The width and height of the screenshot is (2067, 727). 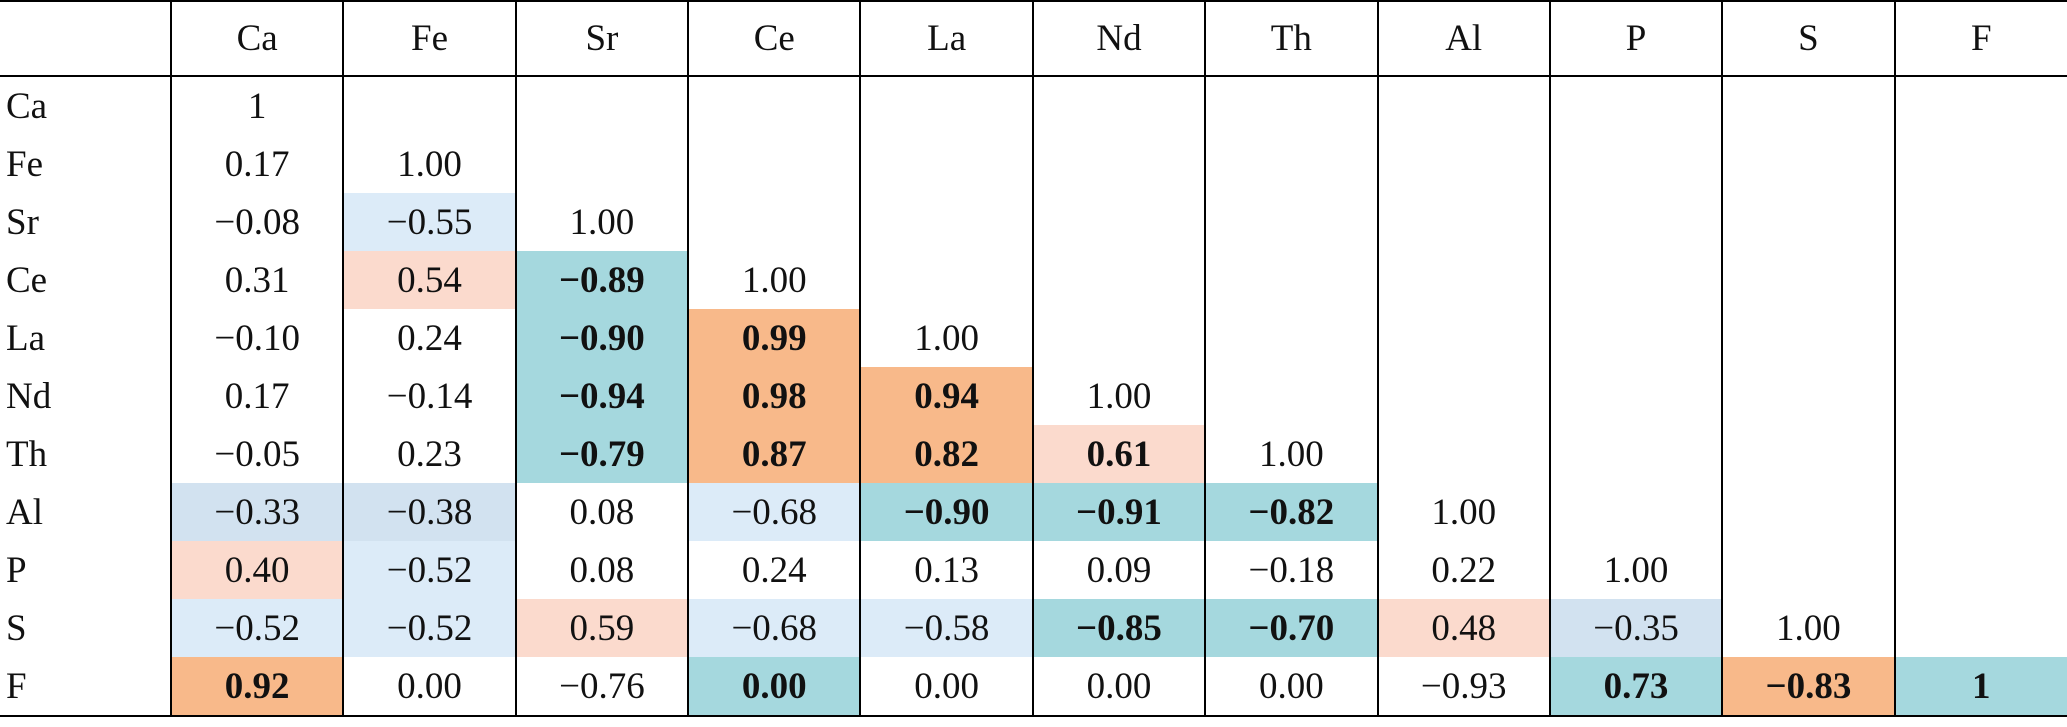 I want to click on row-label: Ce, so click(x=27, y=280).